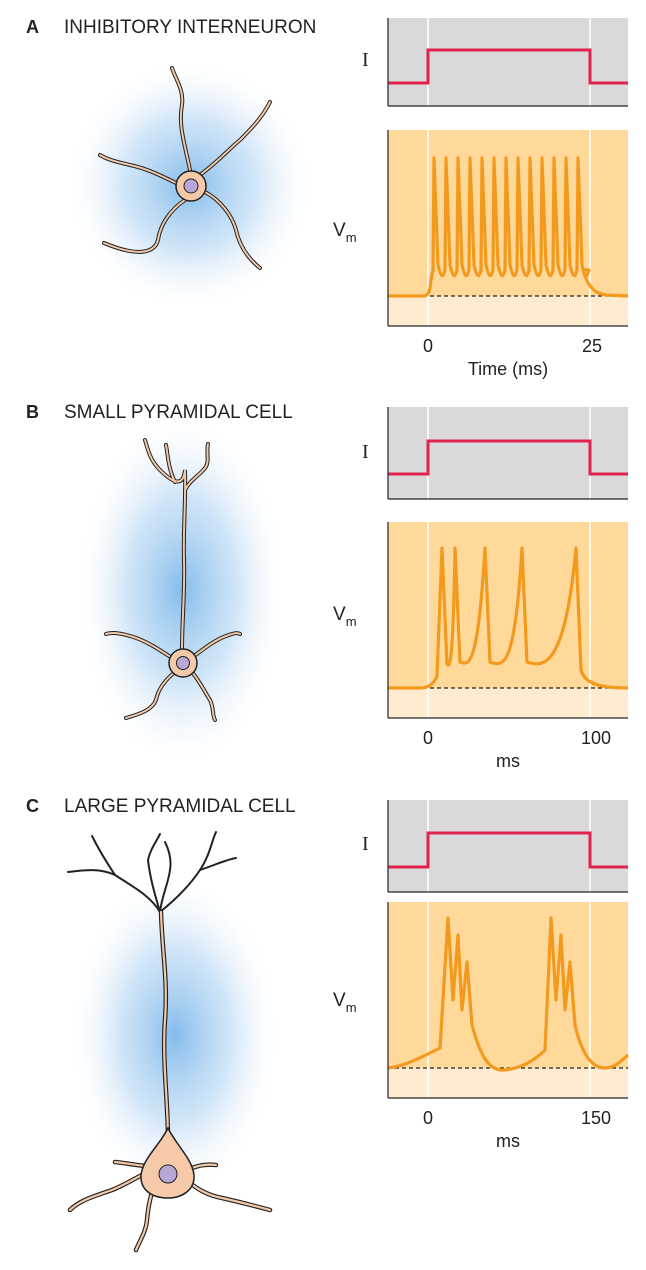  I want to click on panel-c-letter: C, so click(32, 806).